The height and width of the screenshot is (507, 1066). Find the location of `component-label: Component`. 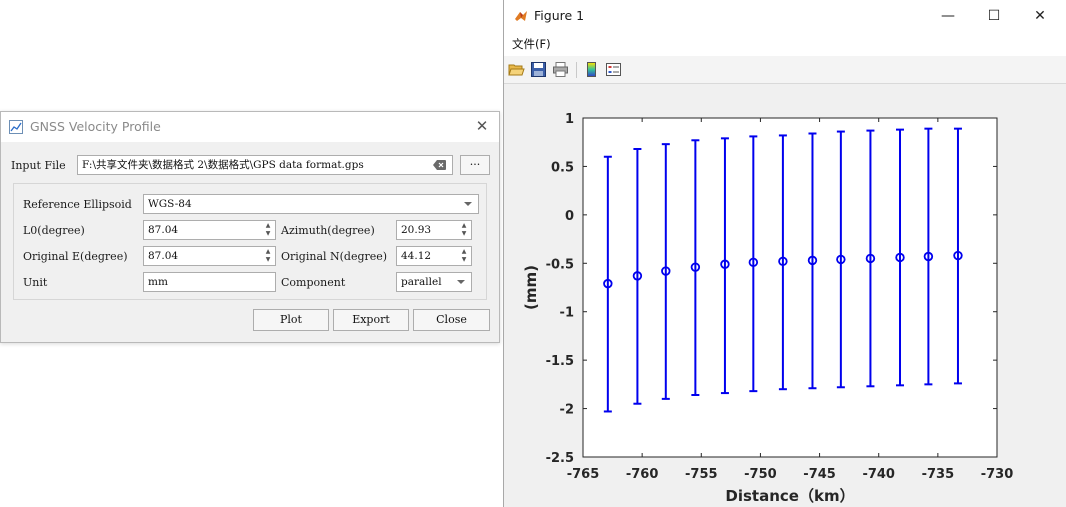

component-label: Component is located at coordinates (313, 282).